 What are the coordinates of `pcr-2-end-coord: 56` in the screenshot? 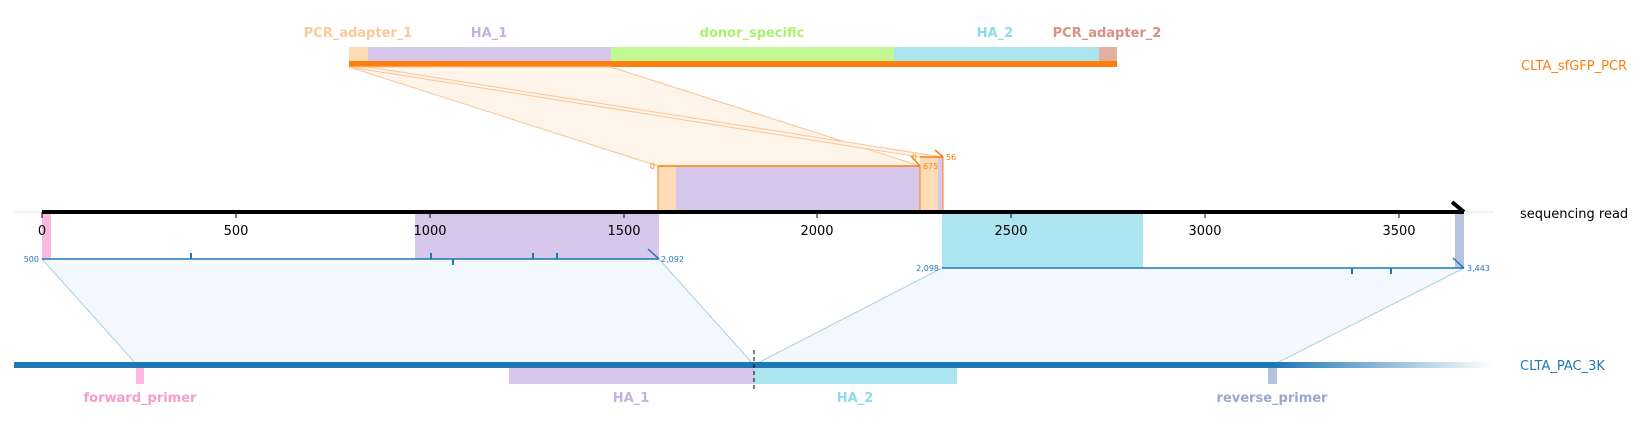 It's located at (951, 157).